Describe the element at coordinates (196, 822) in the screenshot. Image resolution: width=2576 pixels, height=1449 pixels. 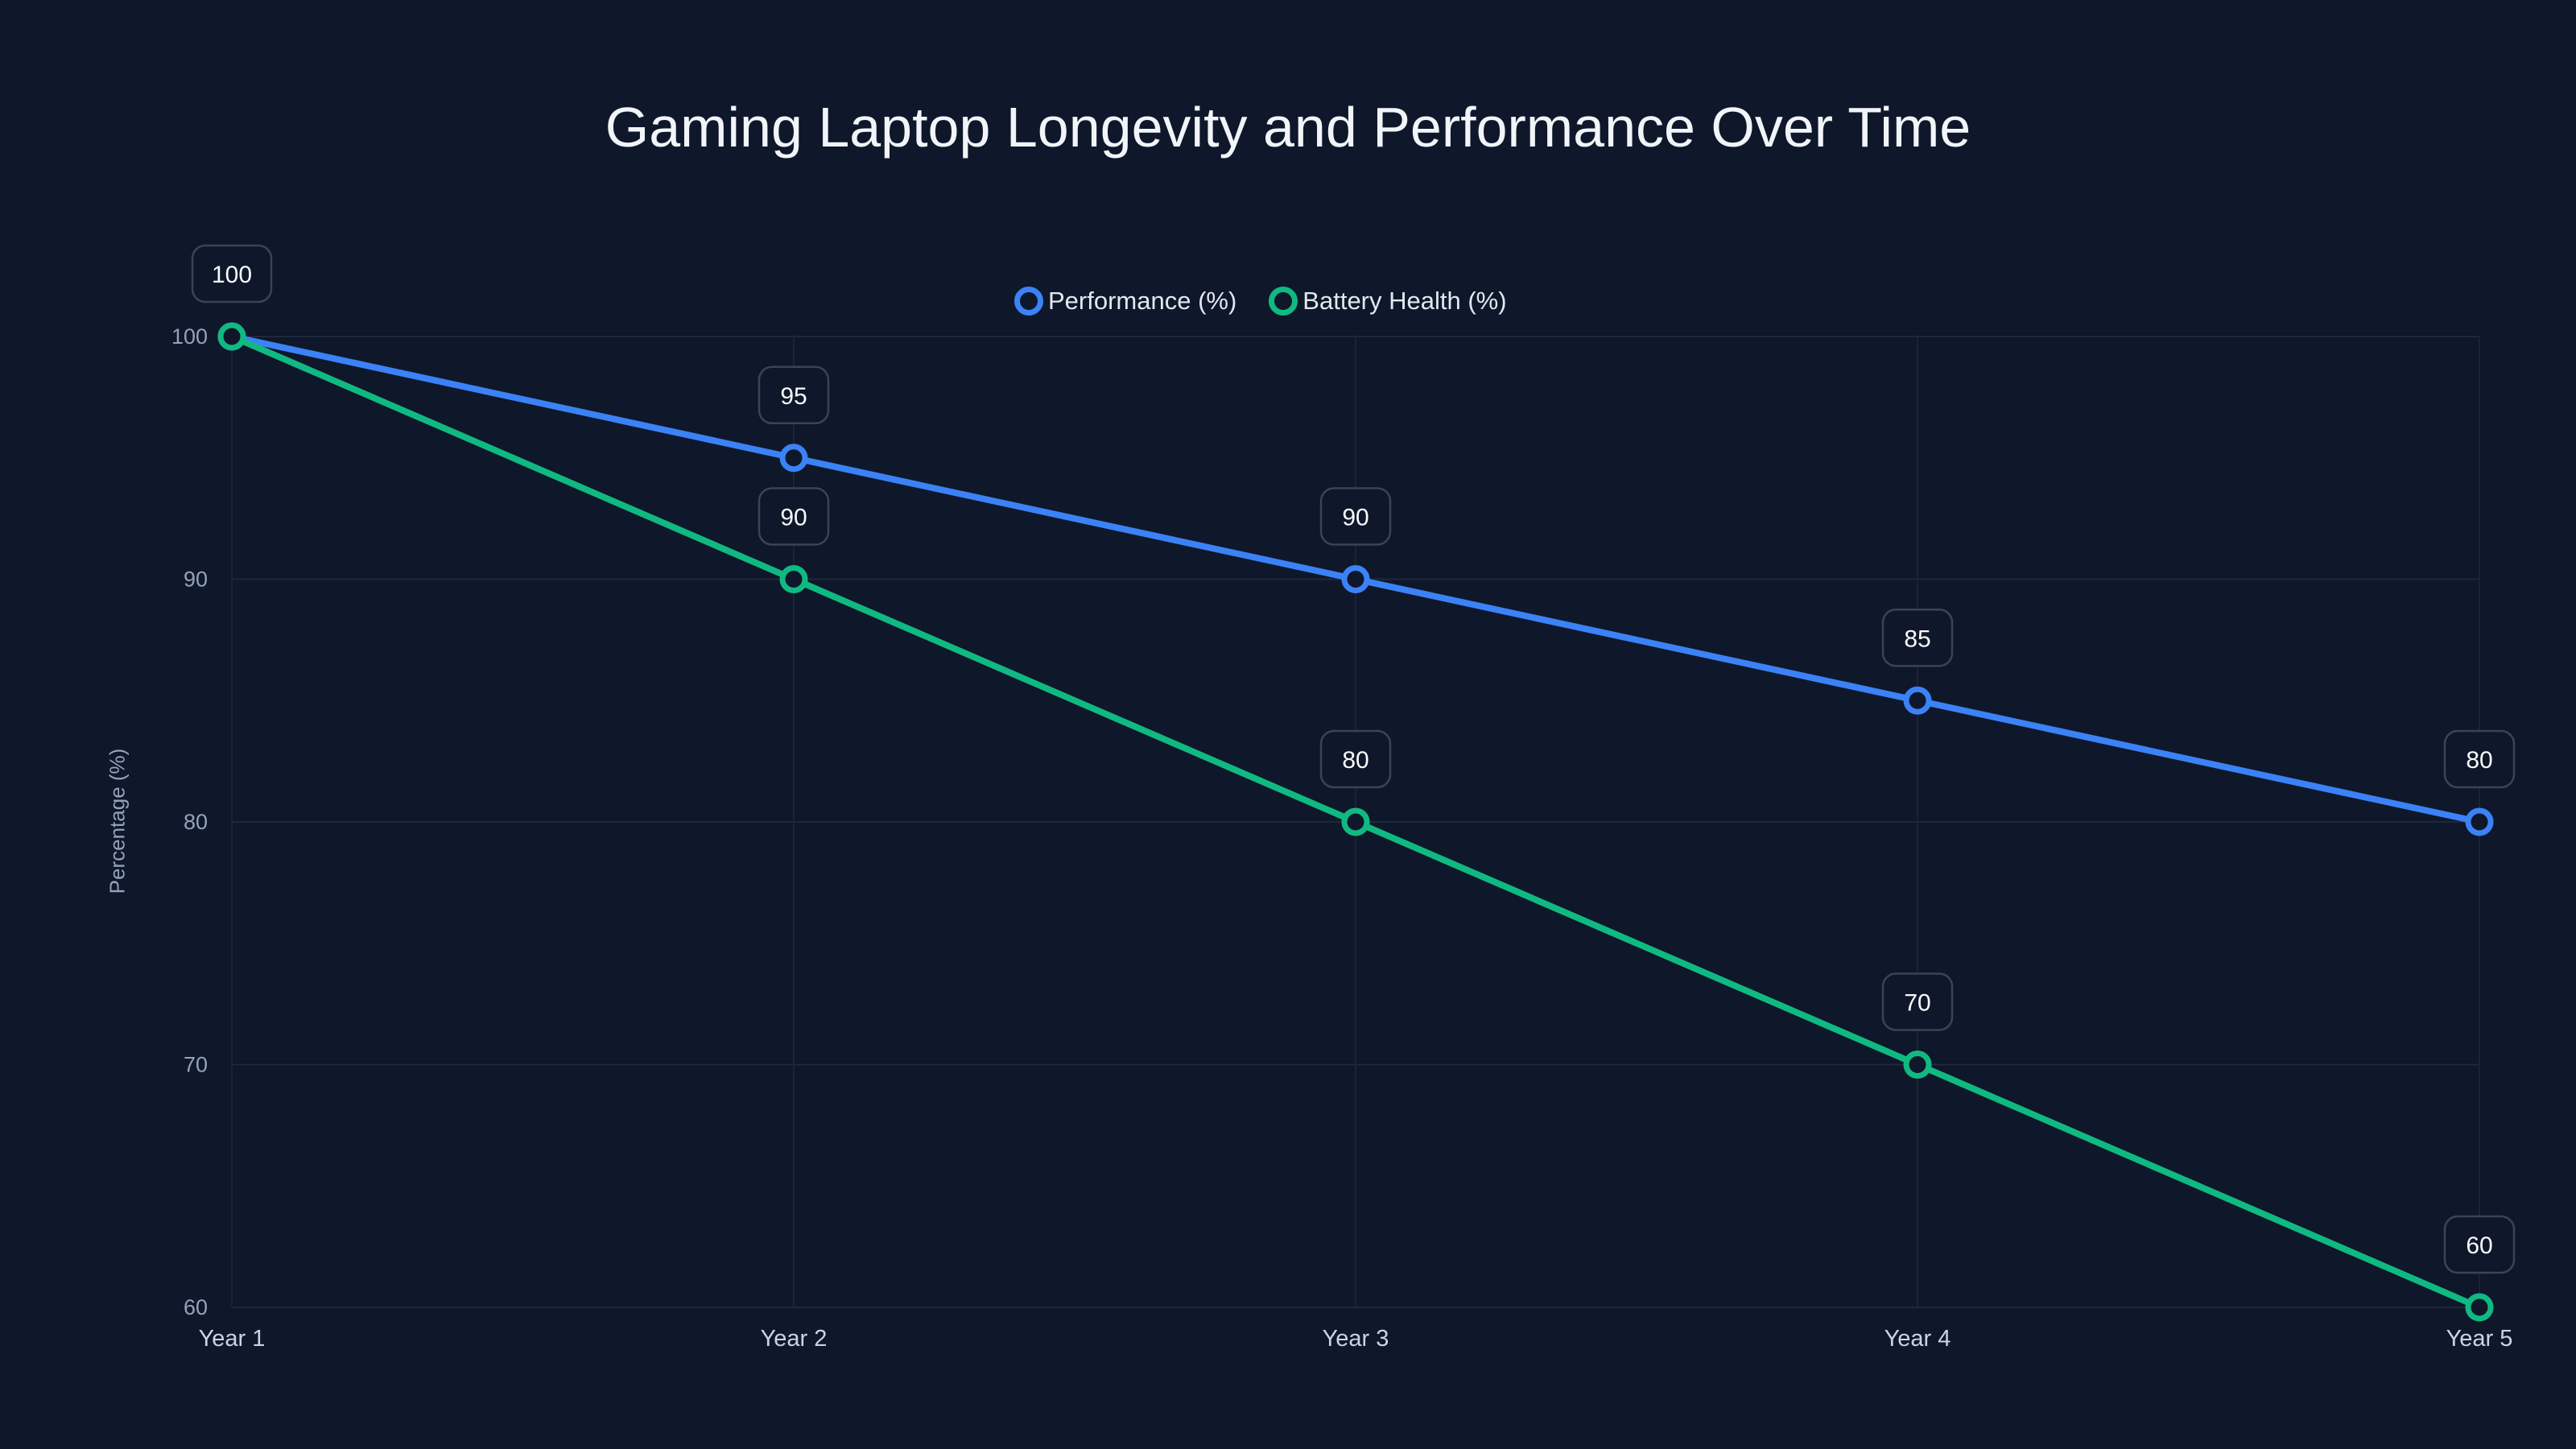
I see `y-tick-label: 80` at that location.